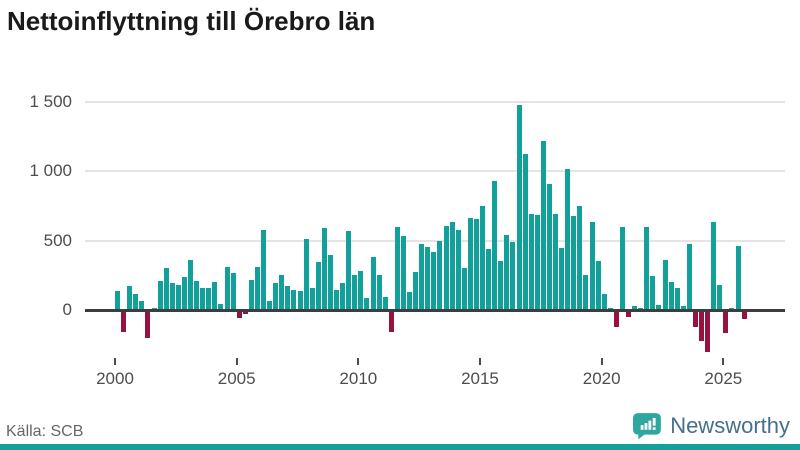 The image size is (800, 450). What do you see at coordinates (124, 322) in the screenshot?
I see `bar-2000Q2` at bounding box center [124, 322].